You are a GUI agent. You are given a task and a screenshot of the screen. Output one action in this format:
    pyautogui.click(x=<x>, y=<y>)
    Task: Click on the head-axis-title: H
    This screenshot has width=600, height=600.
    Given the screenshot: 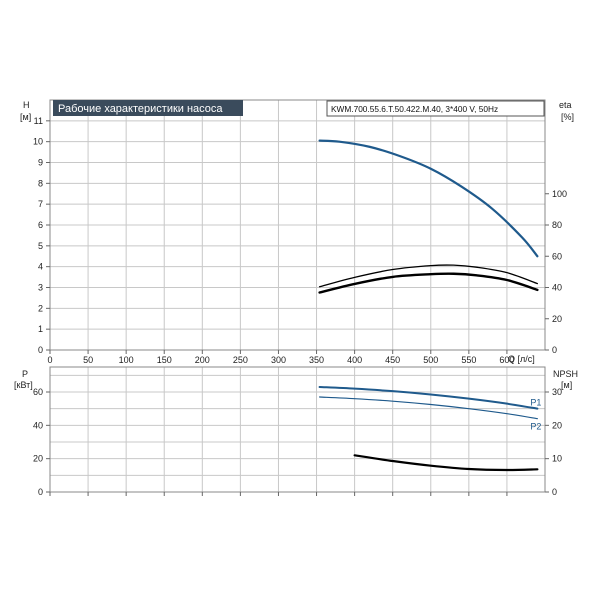 What is the action you would take?
    pyautogui.click(x=26, y=105)
    